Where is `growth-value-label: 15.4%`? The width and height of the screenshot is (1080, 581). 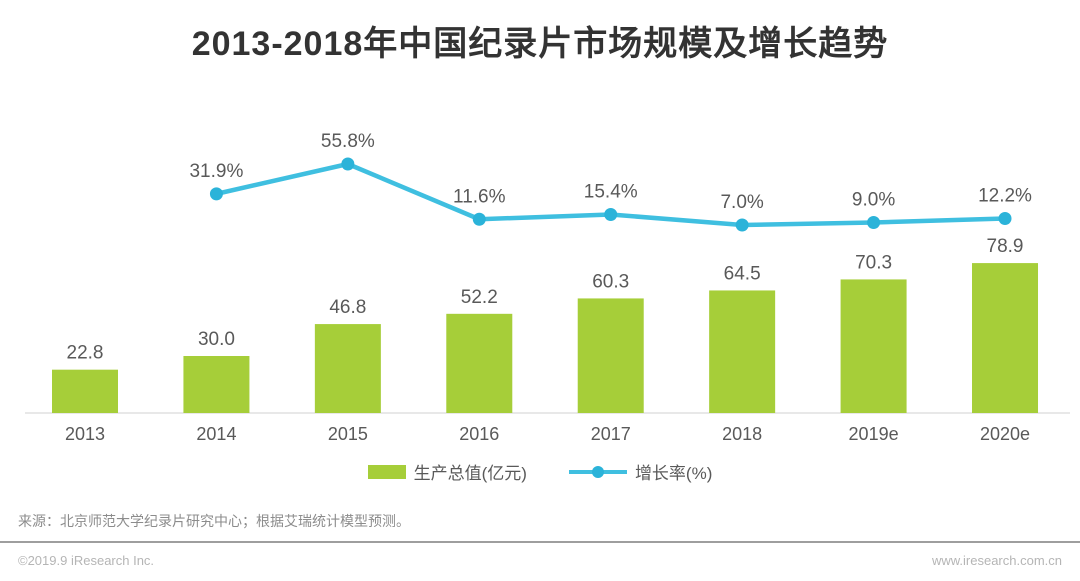
growth-value-label: 15.4% is located at coordinates (611, 192).